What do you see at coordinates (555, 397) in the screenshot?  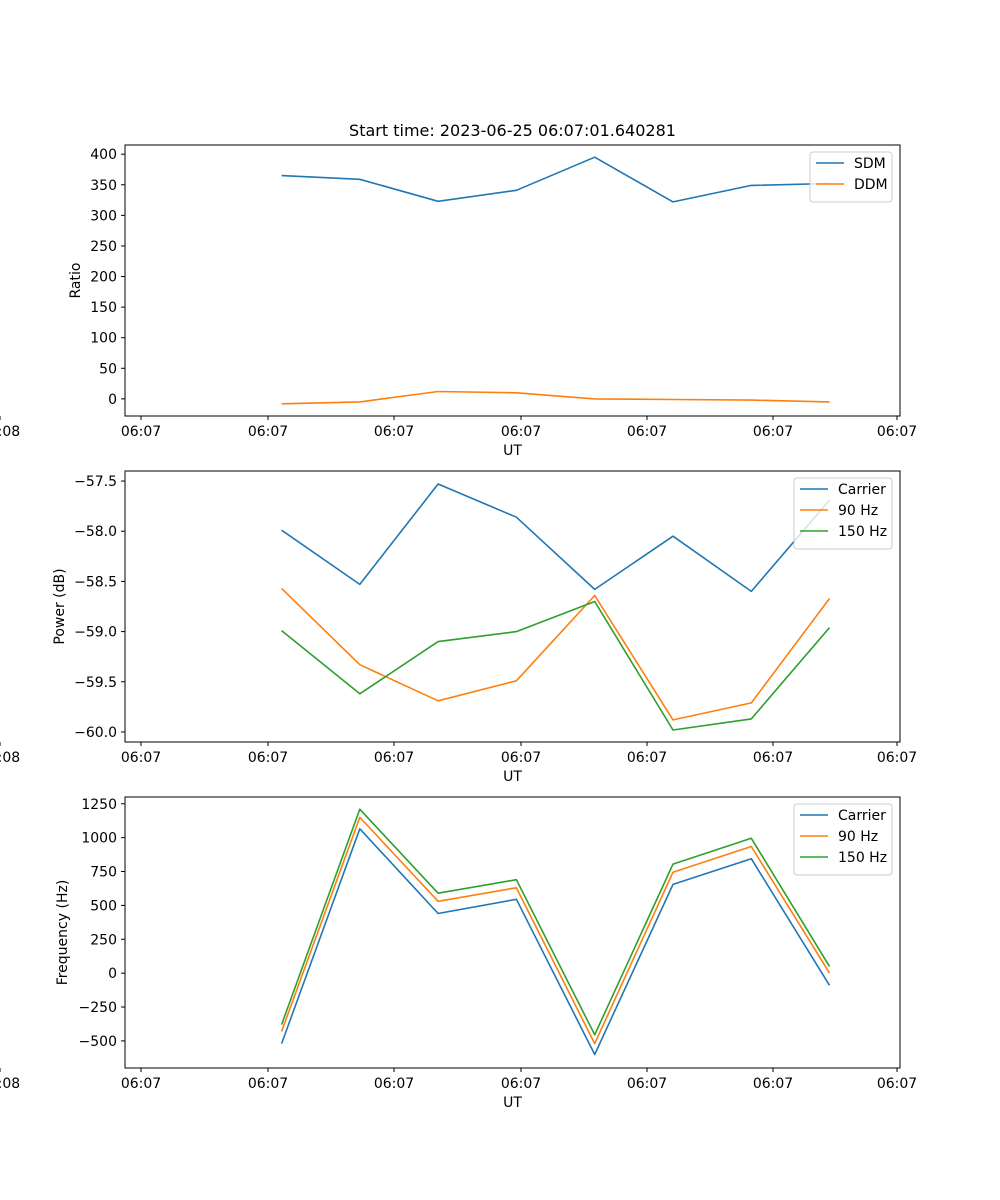 I see `series-line-ddm` at bounding box center [555, 397].